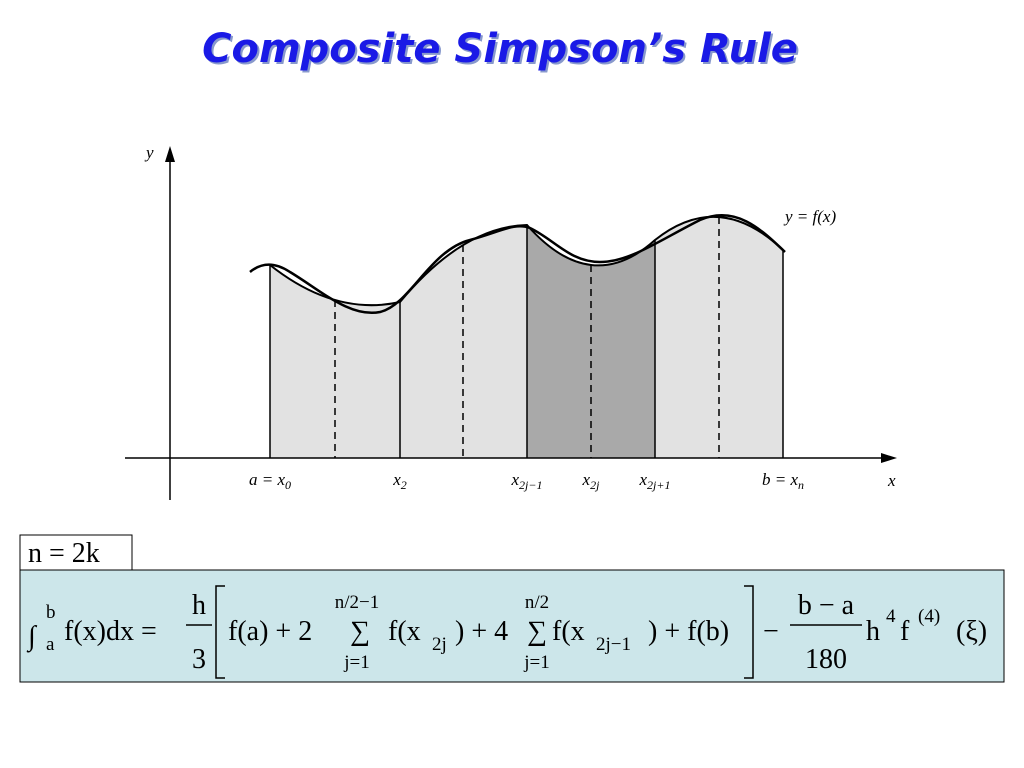 The image size is (1024, 768). What do you see at coordinates (360, 631) in the screenshot?
I see `sum1-sigma: ∑` at bounding box center [360, 631].